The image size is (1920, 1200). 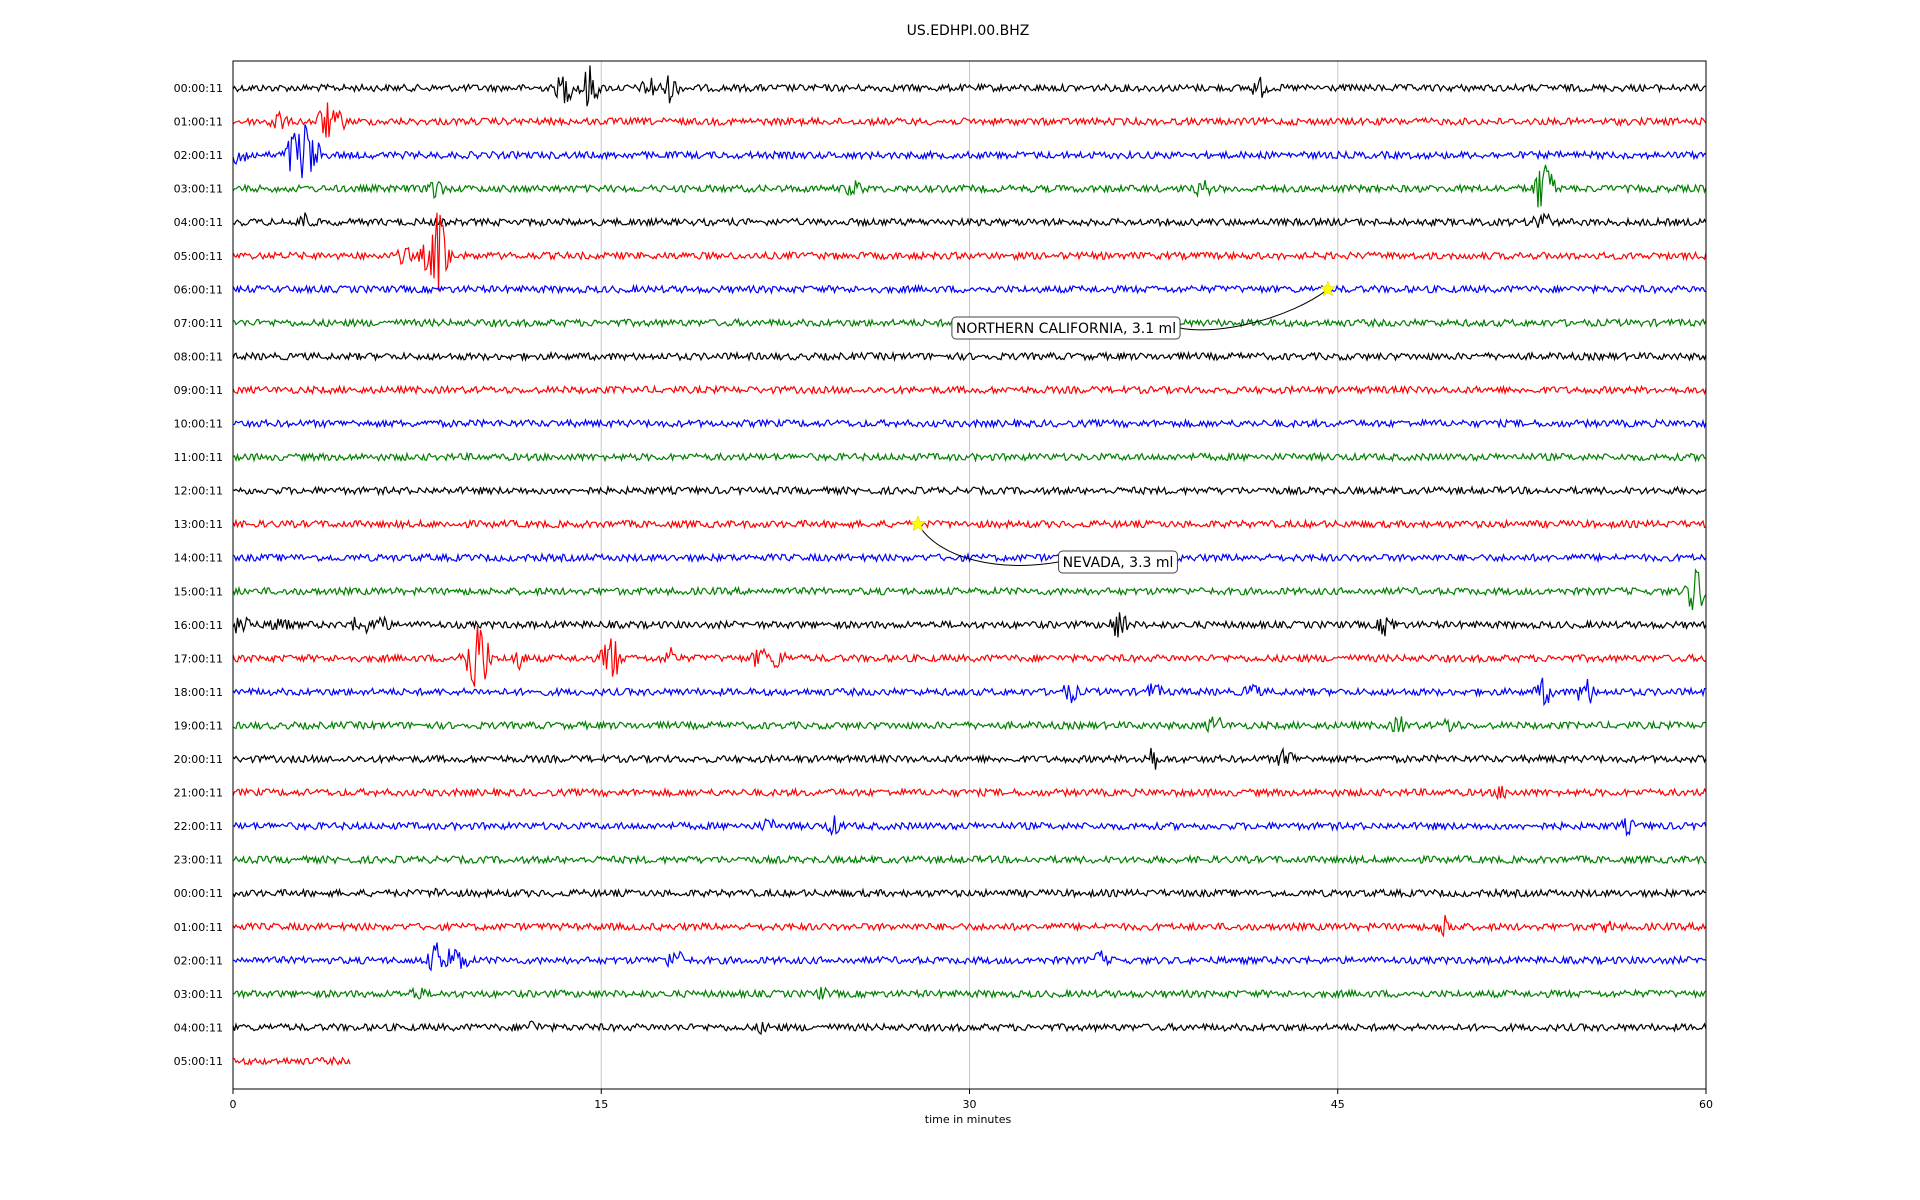 I want to click on hour-label: 16:00:11, so click(x=198, y=625).